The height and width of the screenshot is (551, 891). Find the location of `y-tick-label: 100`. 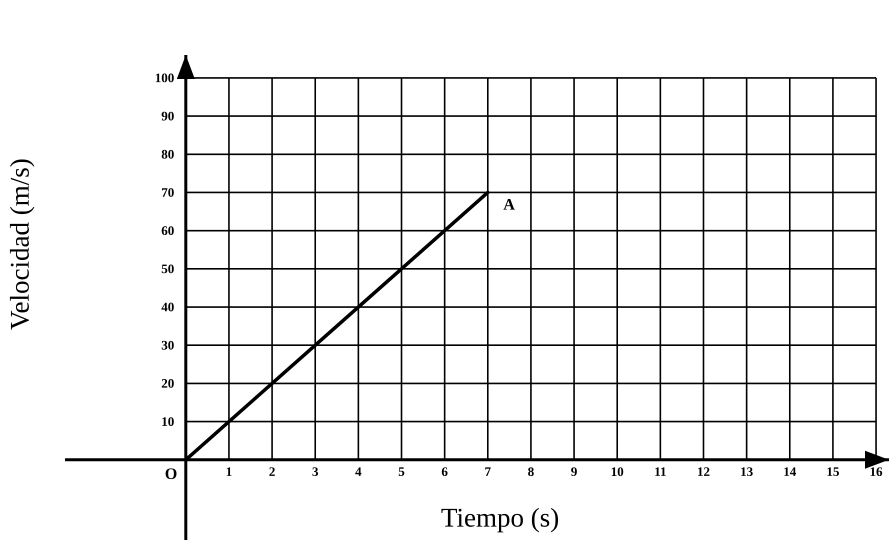

y-tick-label: 100 is located at coordinates (165, 78).